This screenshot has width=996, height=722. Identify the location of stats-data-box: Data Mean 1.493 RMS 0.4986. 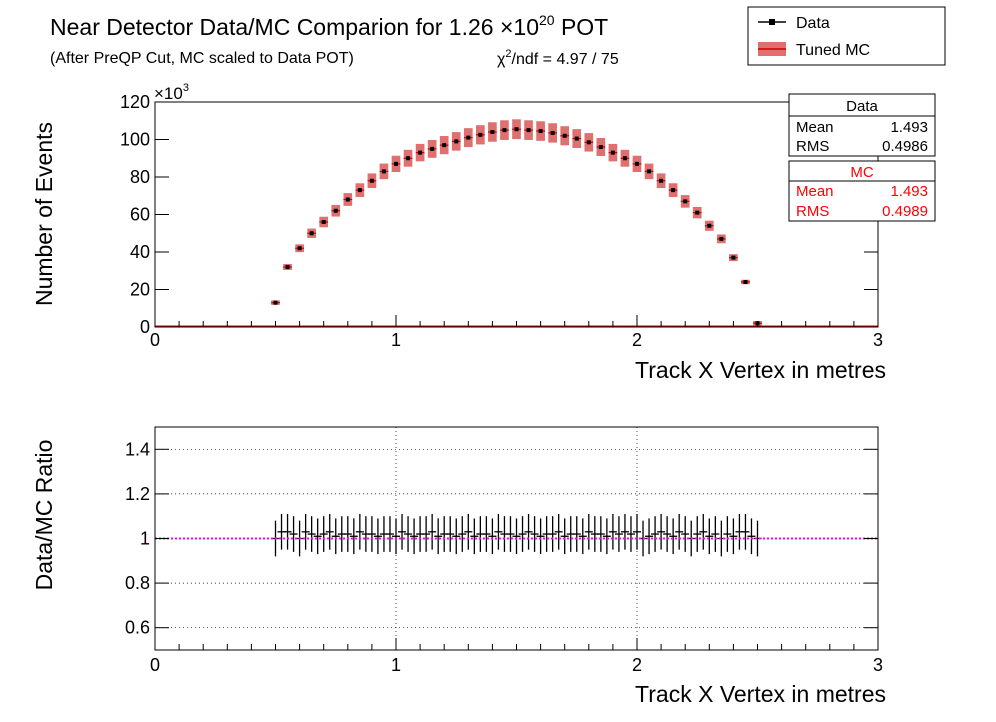
(862, 125).